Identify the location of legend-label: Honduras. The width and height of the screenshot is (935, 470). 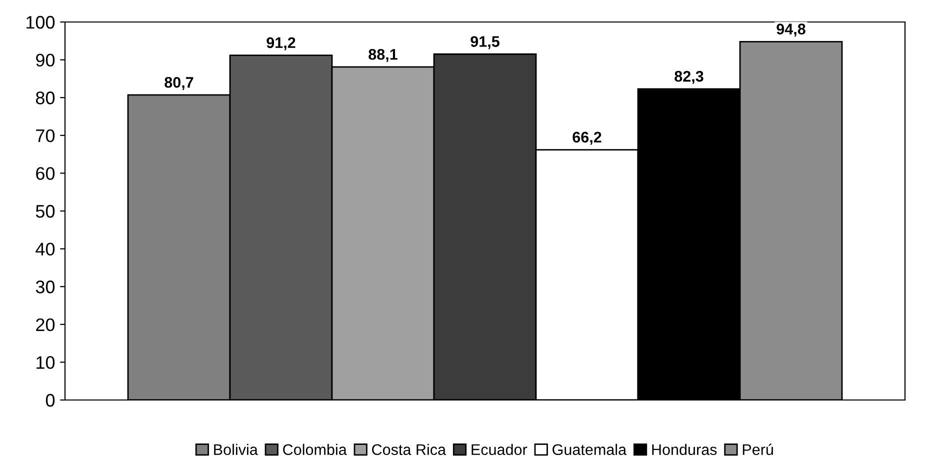
(684, 450).